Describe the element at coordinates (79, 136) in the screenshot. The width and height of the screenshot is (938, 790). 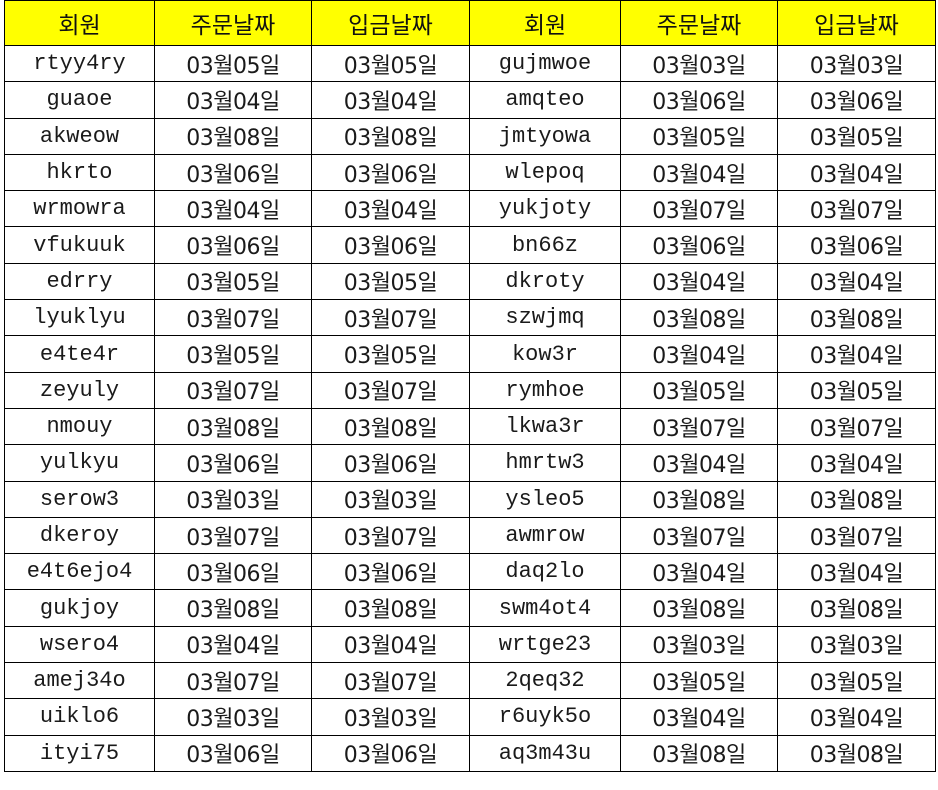
I see `member-cell: akweow` at that location.